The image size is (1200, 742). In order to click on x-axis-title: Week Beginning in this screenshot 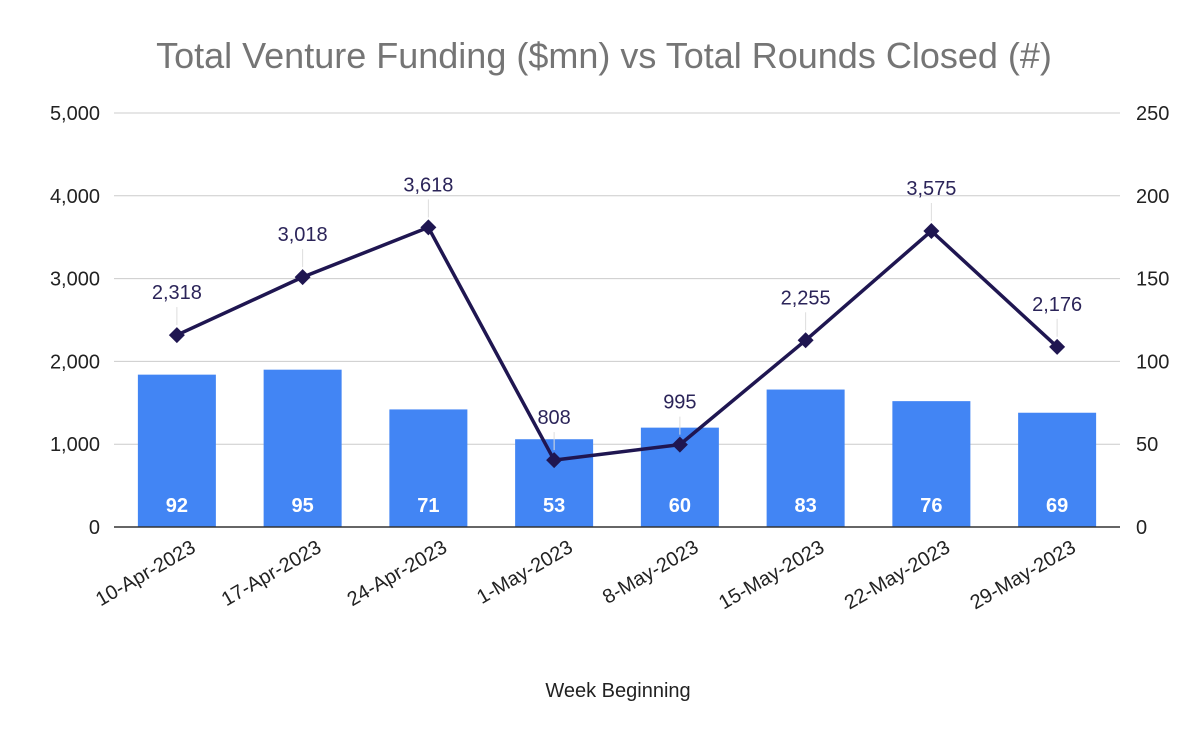, I will do `click(617, 691)`.